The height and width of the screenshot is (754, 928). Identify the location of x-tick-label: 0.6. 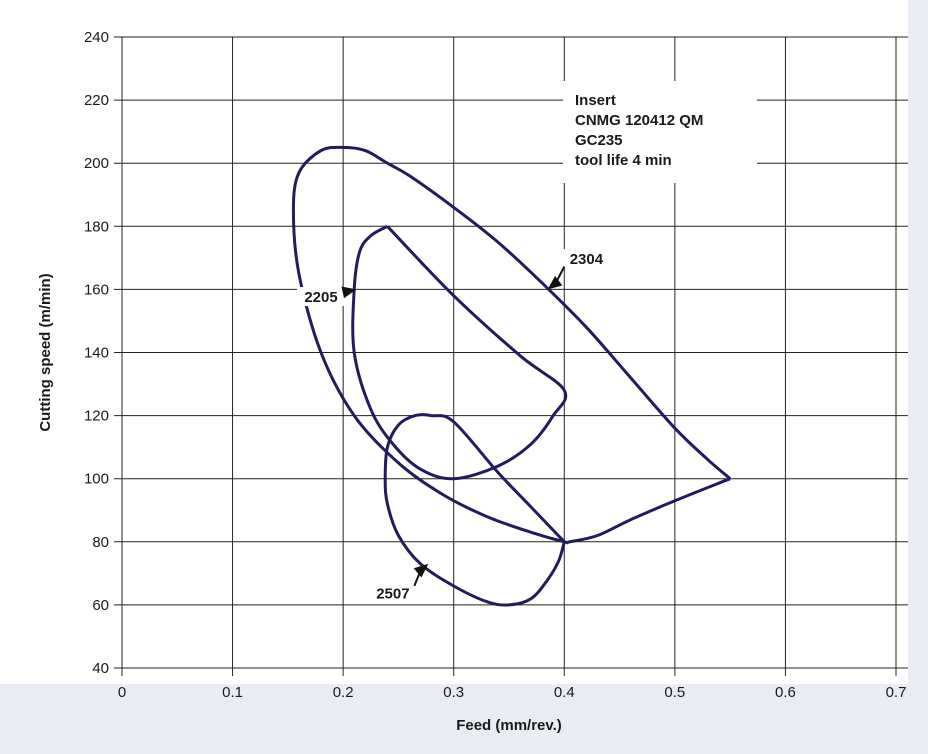
(785, 692).